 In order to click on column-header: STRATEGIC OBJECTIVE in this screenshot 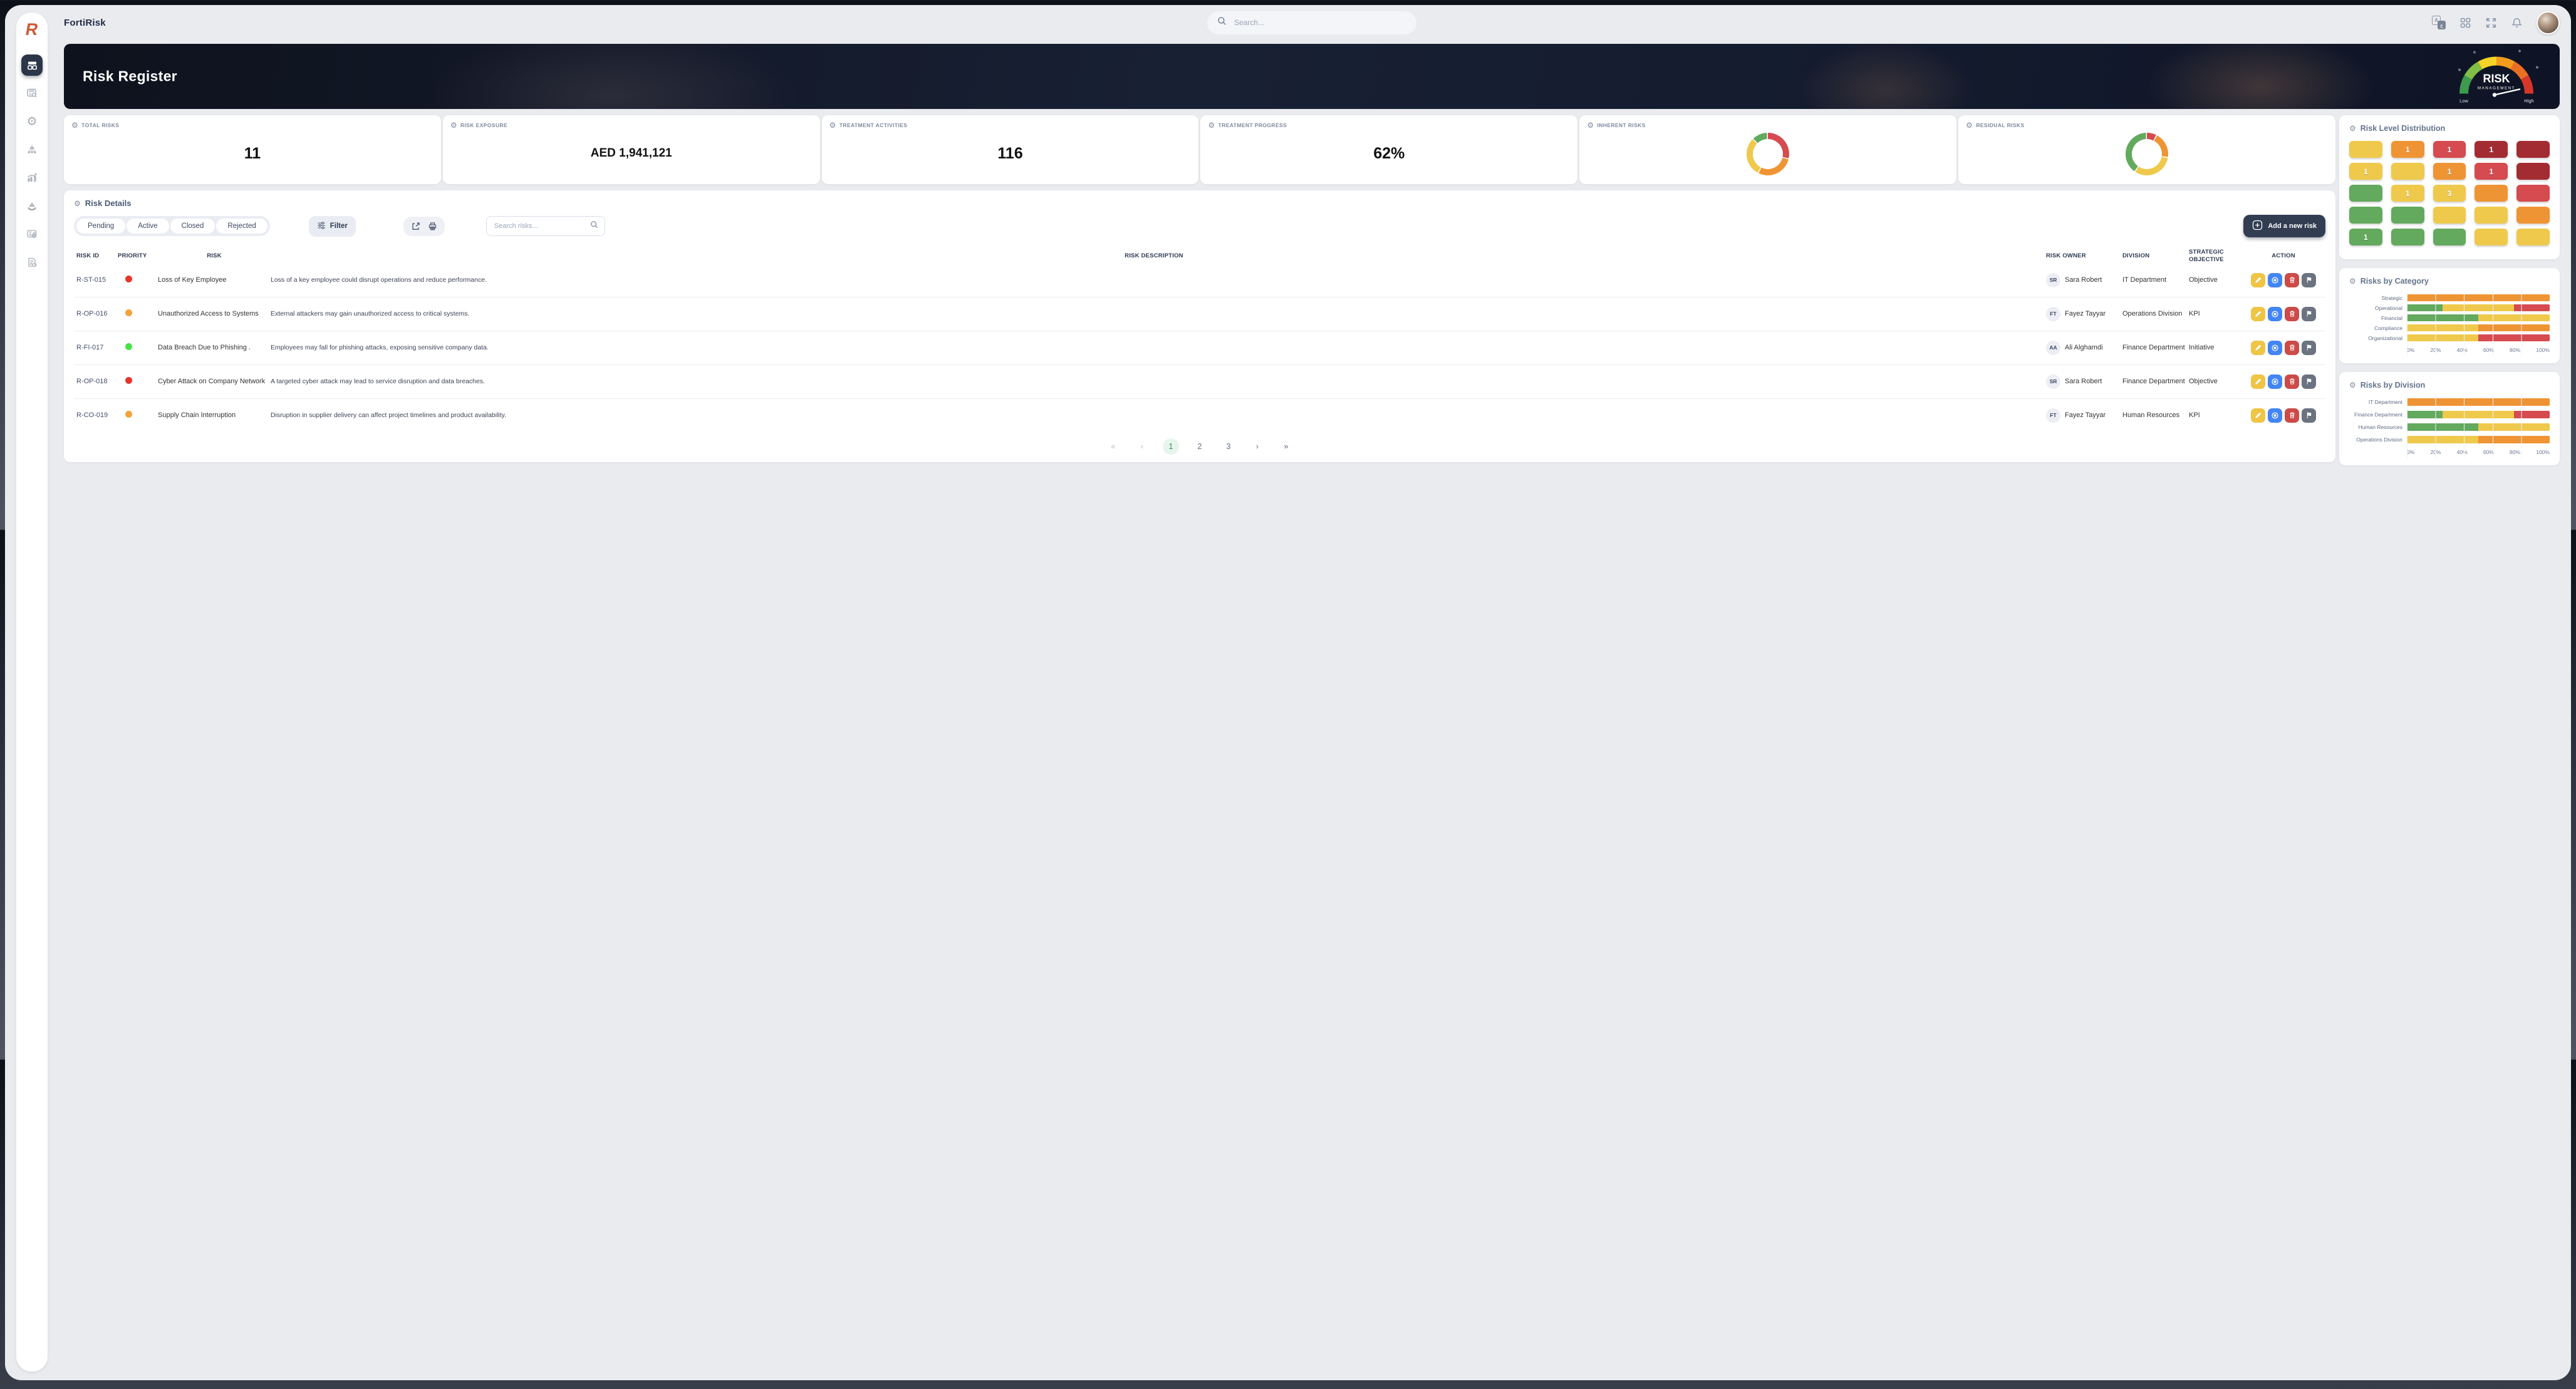, I will do `click(2206, 256)`.